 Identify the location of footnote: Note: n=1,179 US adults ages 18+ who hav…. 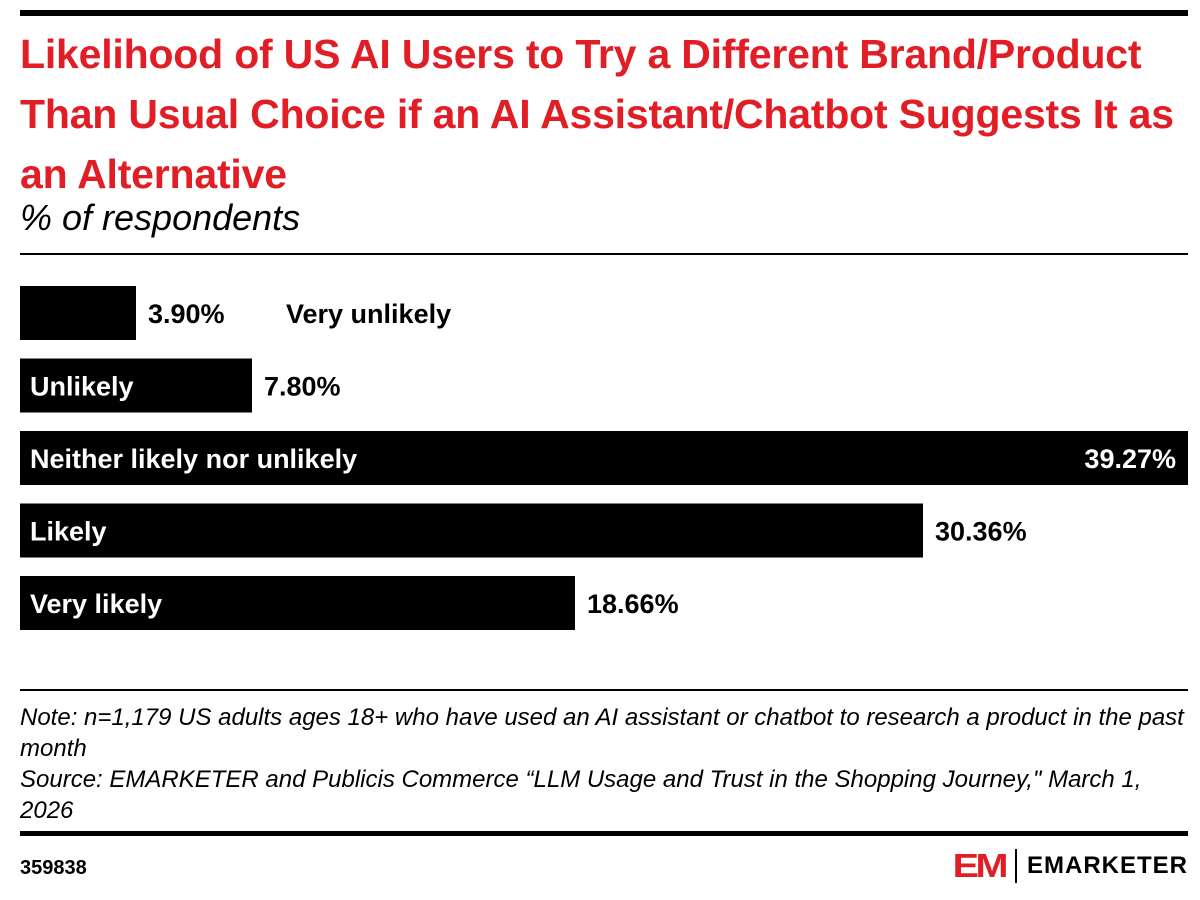
(604, 764).